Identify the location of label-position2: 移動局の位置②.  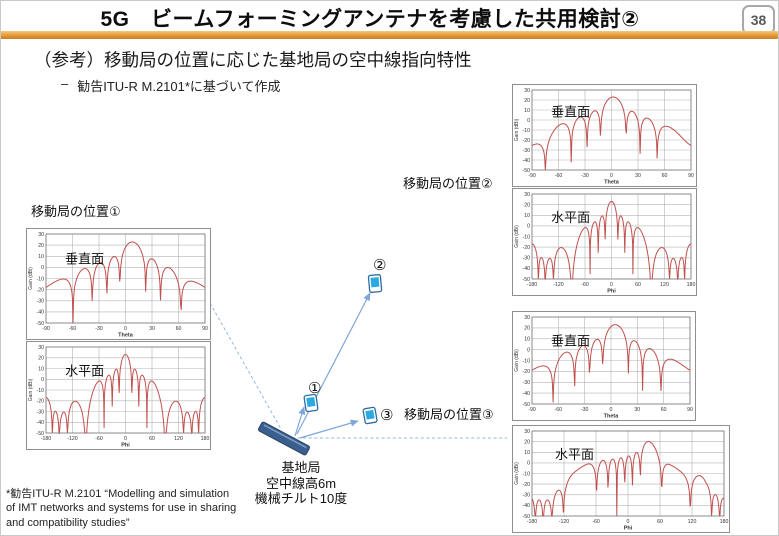
(448, 183).